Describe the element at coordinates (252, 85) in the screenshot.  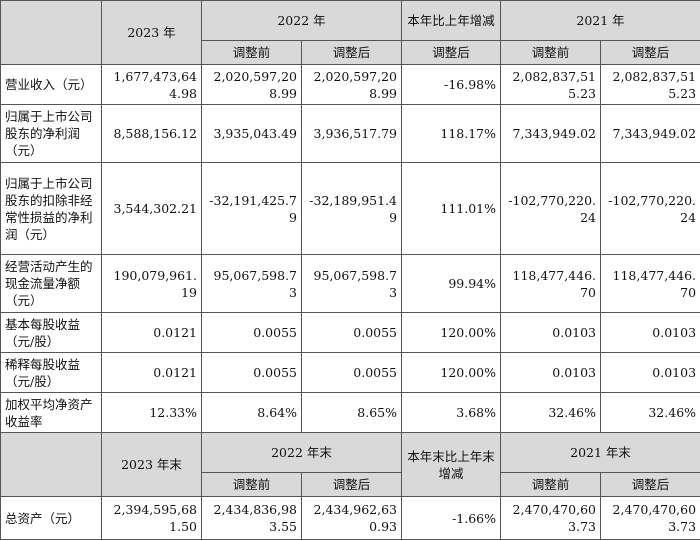
I see `cell-2022-before: 2,020,597,208.99` at that location.